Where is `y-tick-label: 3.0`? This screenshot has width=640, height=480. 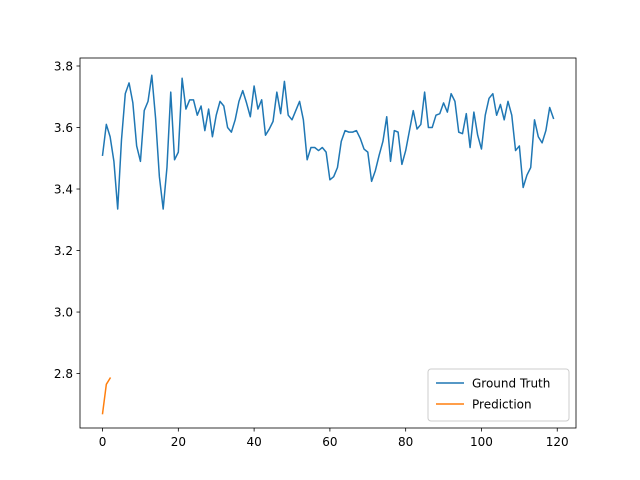
y-tick-label: 3.0 is located at coordinates (63, 313).